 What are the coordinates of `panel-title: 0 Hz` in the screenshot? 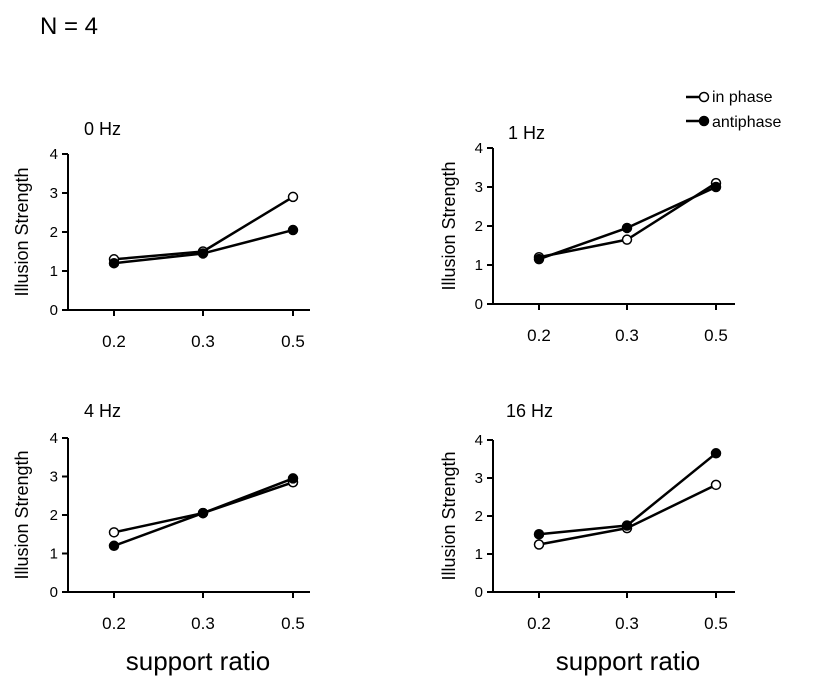 It's located at (102, 129).